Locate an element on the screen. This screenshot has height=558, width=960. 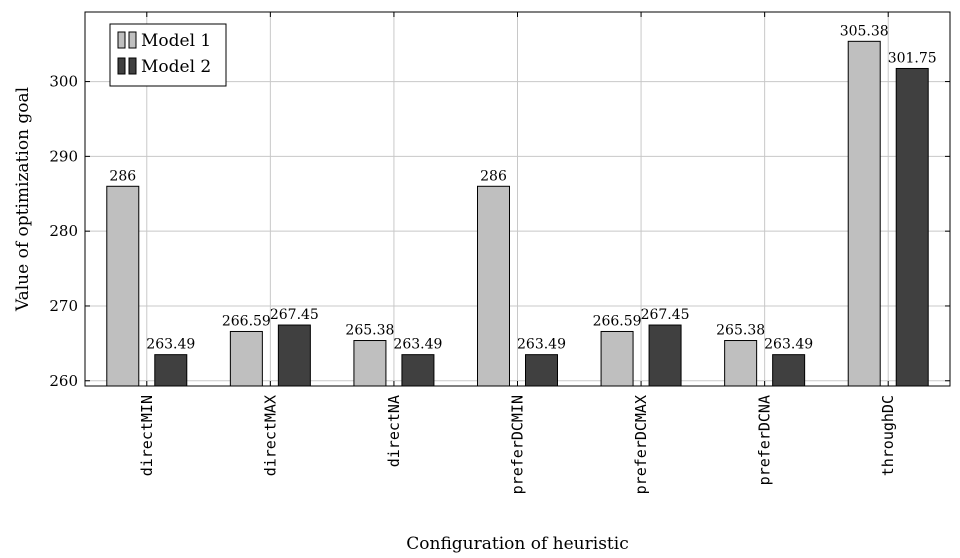
x-axis-title: Configuration of heuristic is located at coordinates (517, 544).